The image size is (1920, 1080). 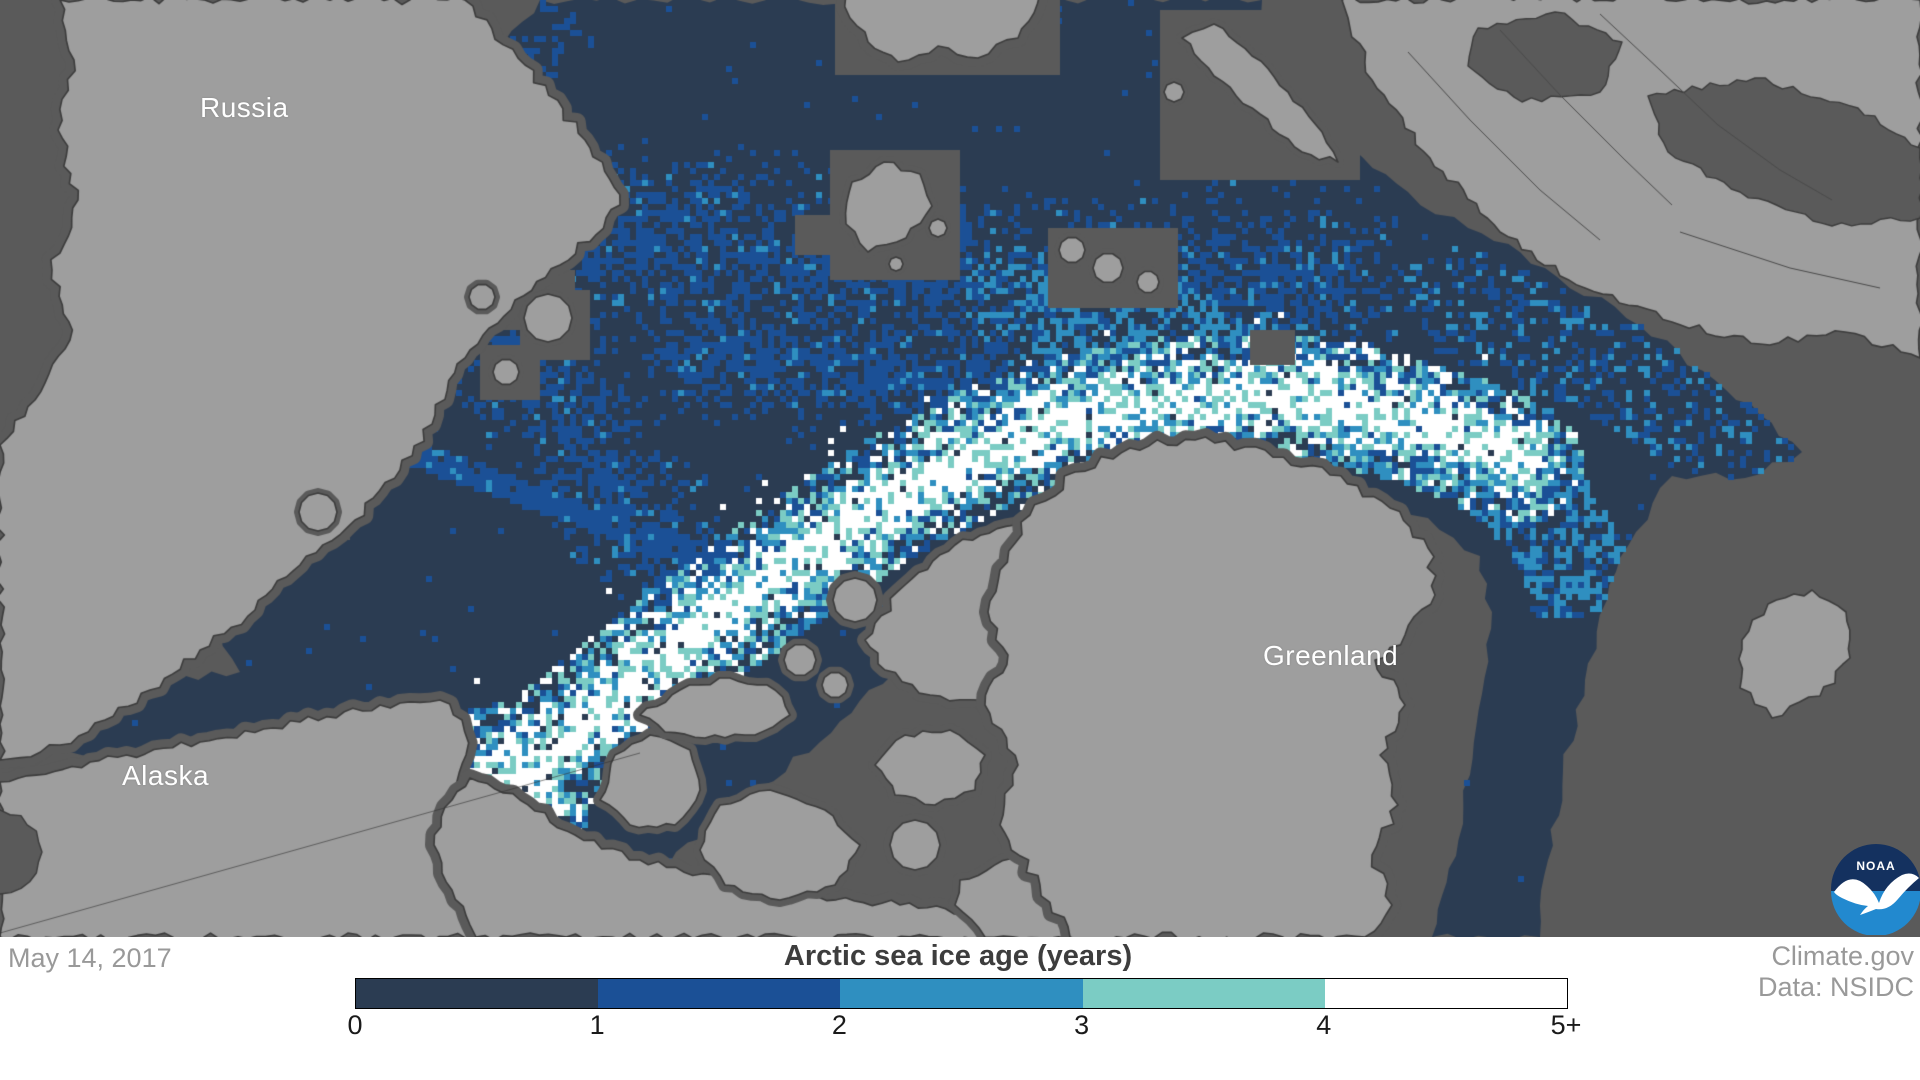 What do you see at coordinates (1842, 956) in the screenshot?
I see `credit-source: Climate.gov` at bounding box center [1842, 956].